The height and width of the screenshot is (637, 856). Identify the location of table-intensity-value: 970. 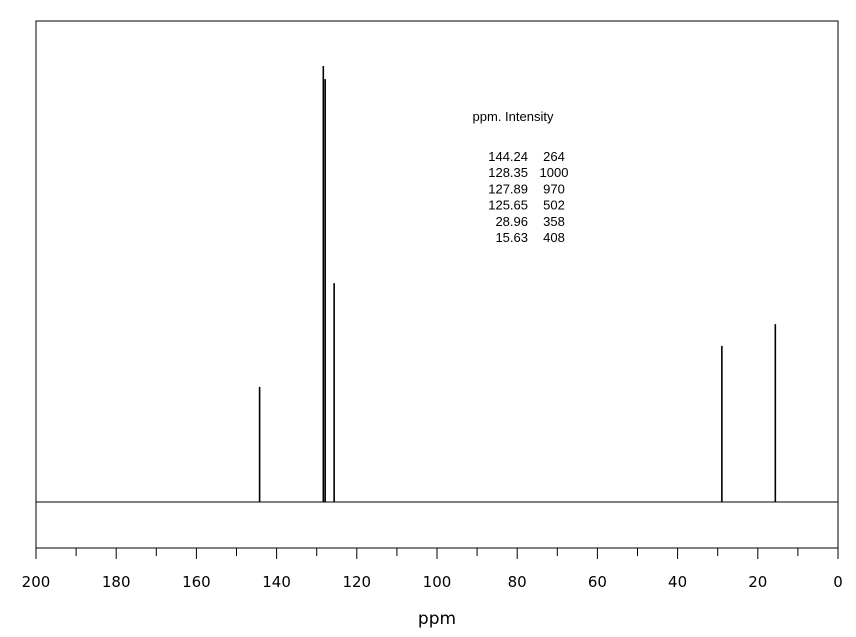
(554, 188).